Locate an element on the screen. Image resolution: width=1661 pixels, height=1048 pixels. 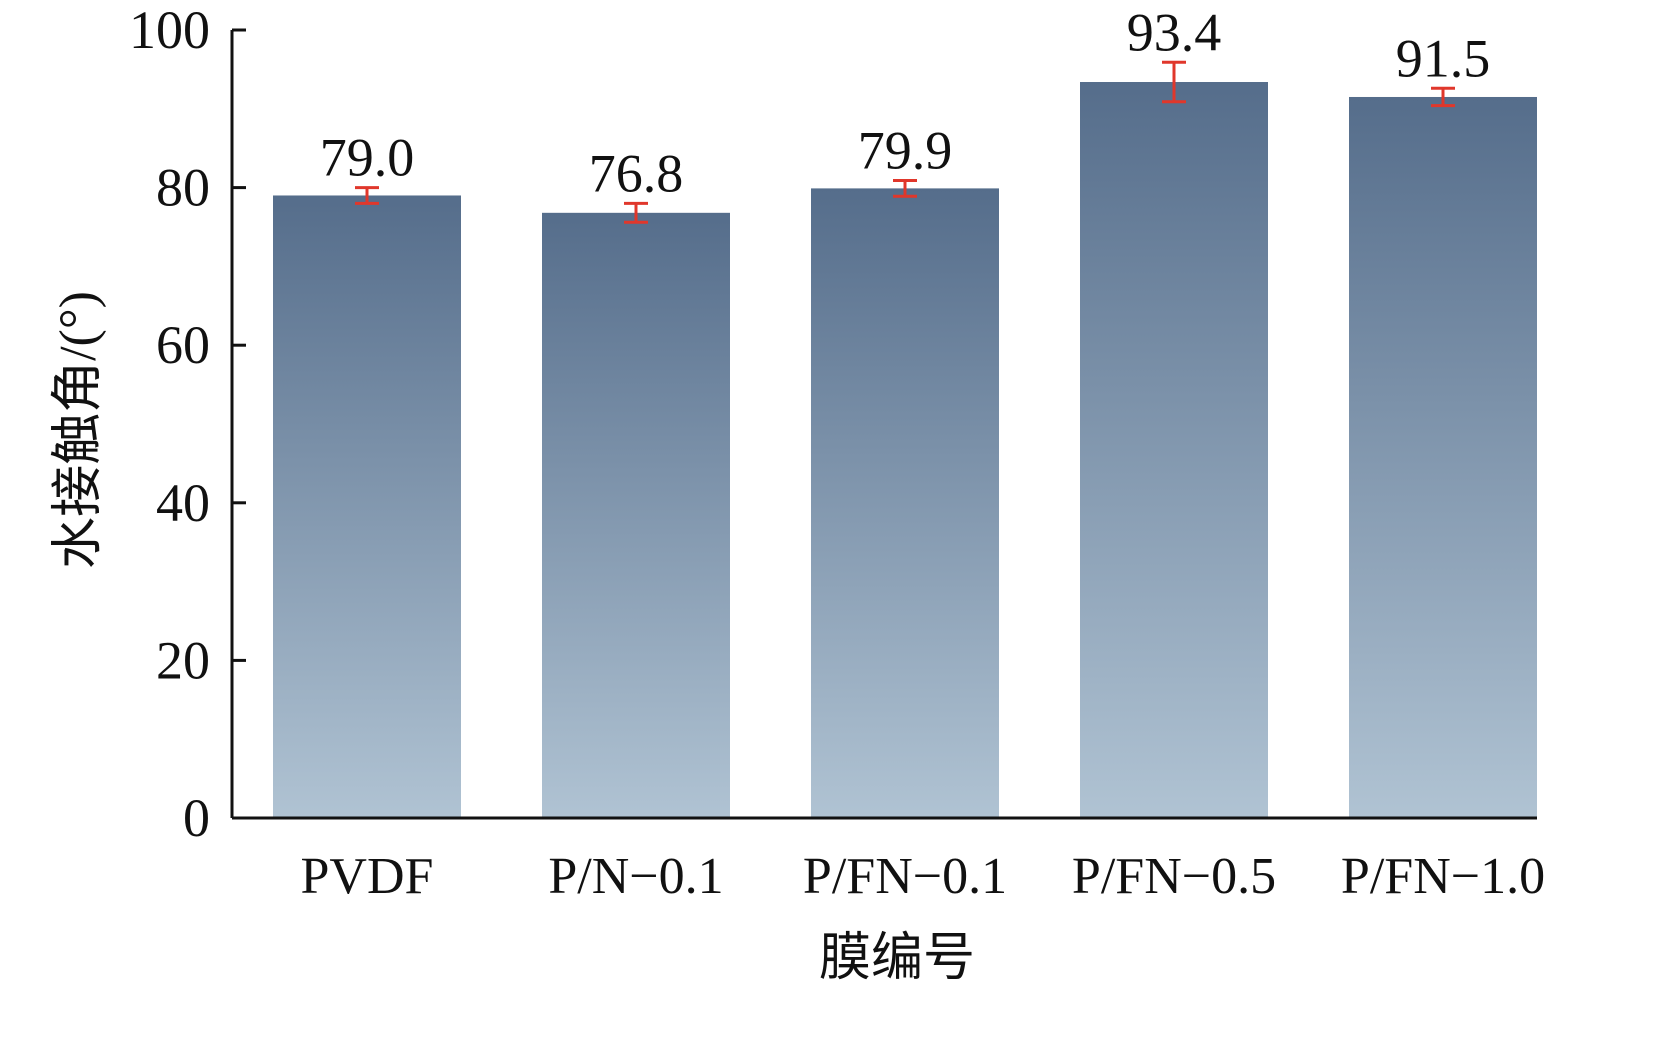
x-tick-label-4: P/FN−1.0 is located at coordinates (1443, 876).